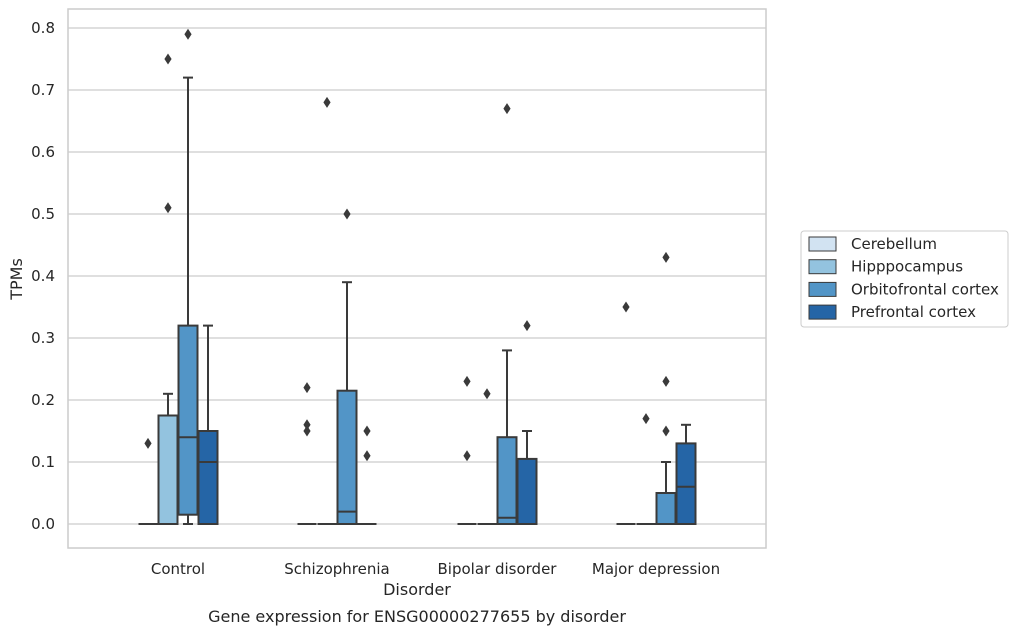 This screenshot has height=634, width=1018. Describe the element at coordinates (43, 28) in the screenshot. I see `y-tick-label: 0.8` at that location.